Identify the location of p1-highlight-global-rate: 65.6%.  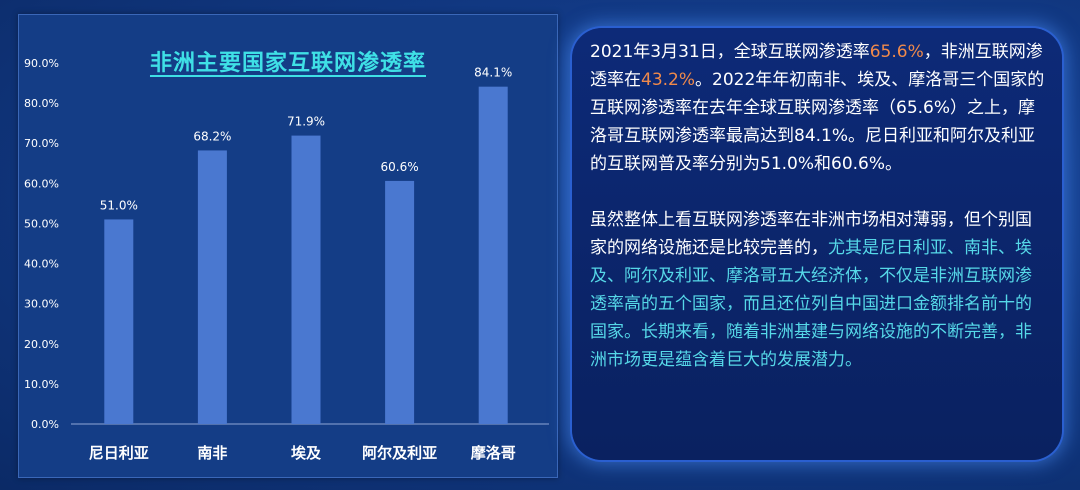
(896, 52).